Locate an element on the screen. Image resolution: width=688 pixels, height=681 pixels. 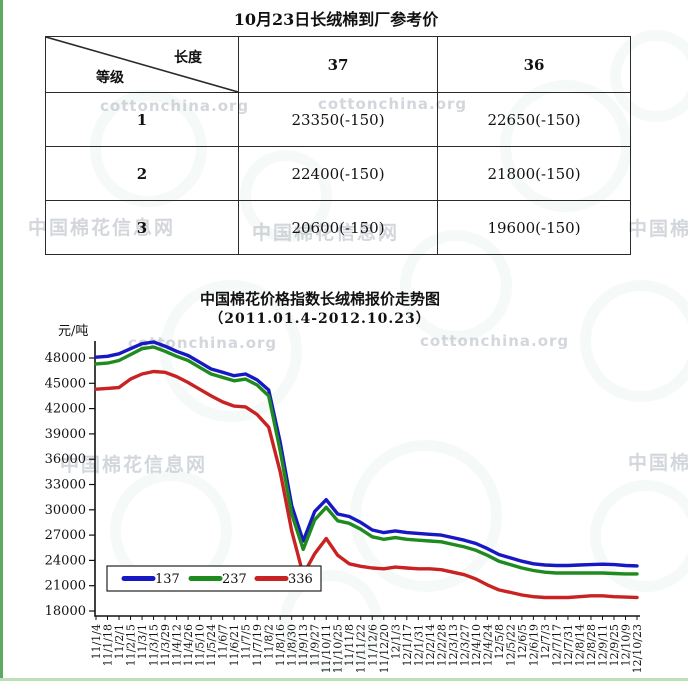
x-tick-label: 12/7/31 is located at coordinates (568, 645).